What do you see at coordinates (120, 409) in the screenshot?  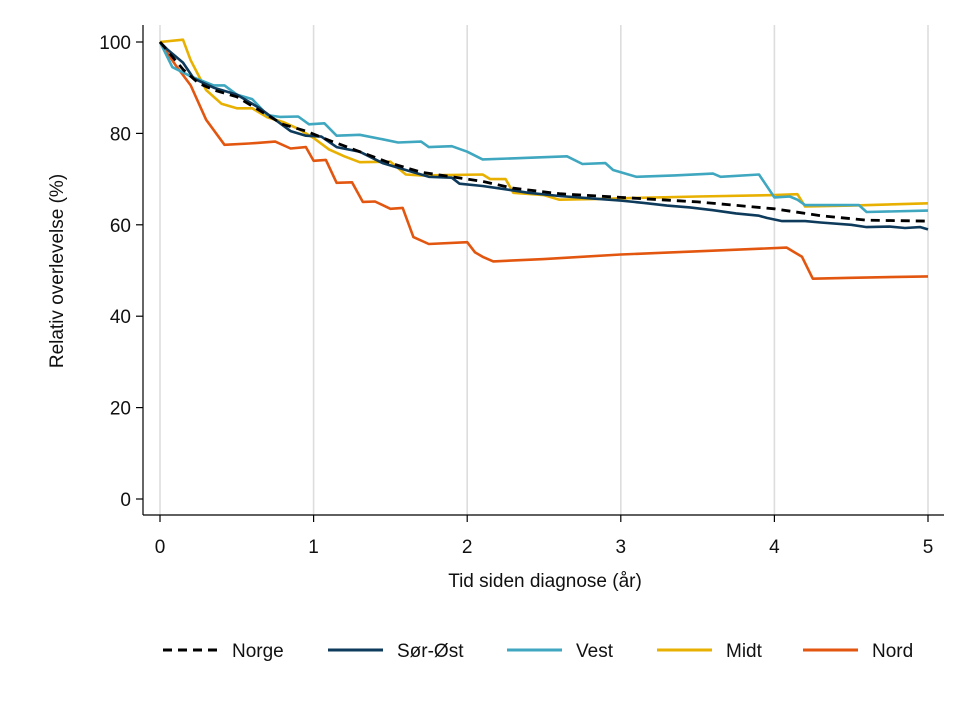 I see `y-tick-label: 20` at bounding box center [120, 409].